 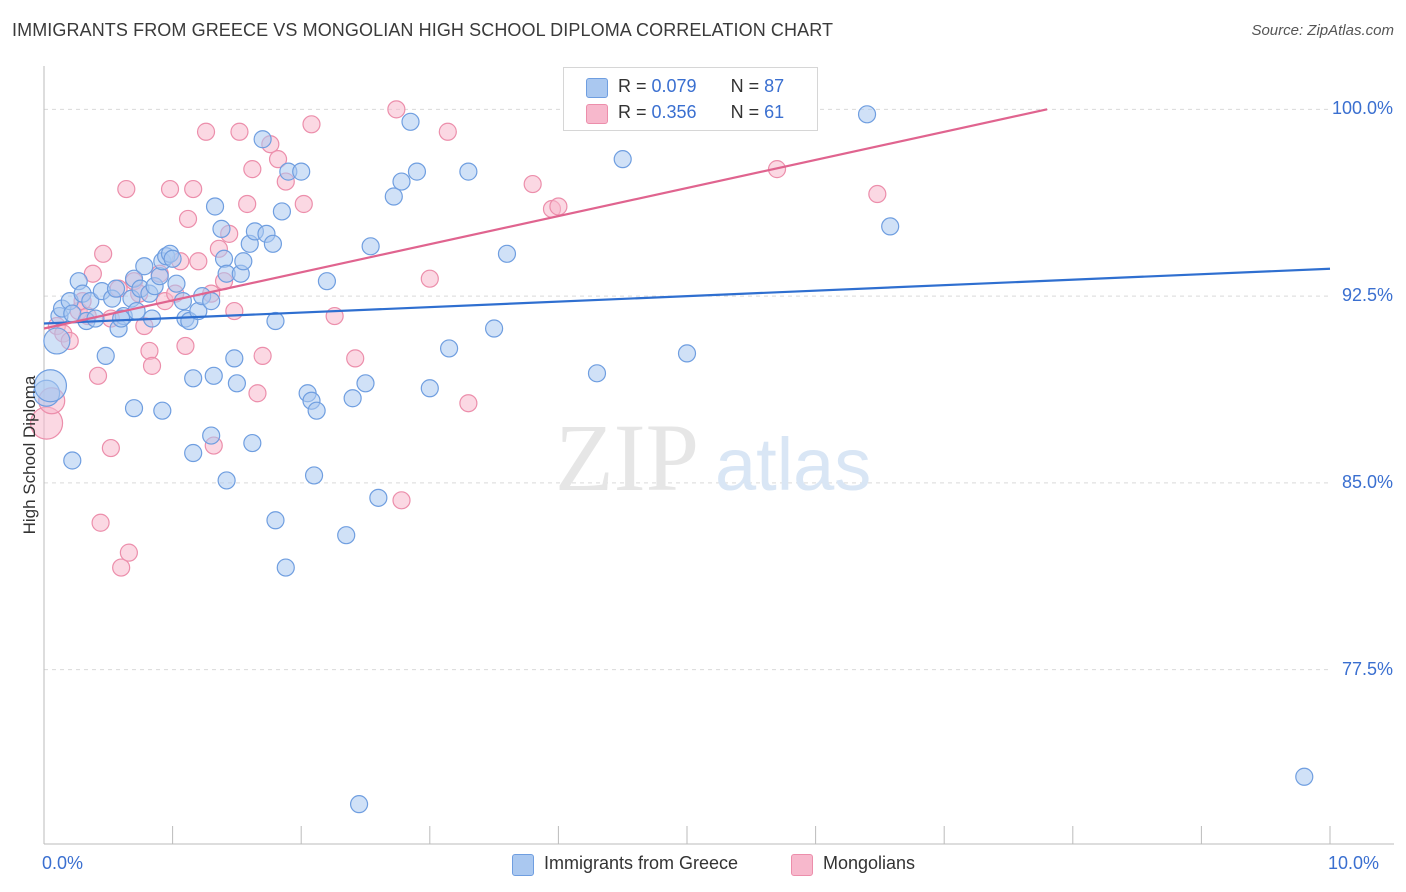 What do you see at coordinates (1362, 108) in the screenshot?
I see `y-tick-label: 100.0%` at bounding box center [1362, 108].